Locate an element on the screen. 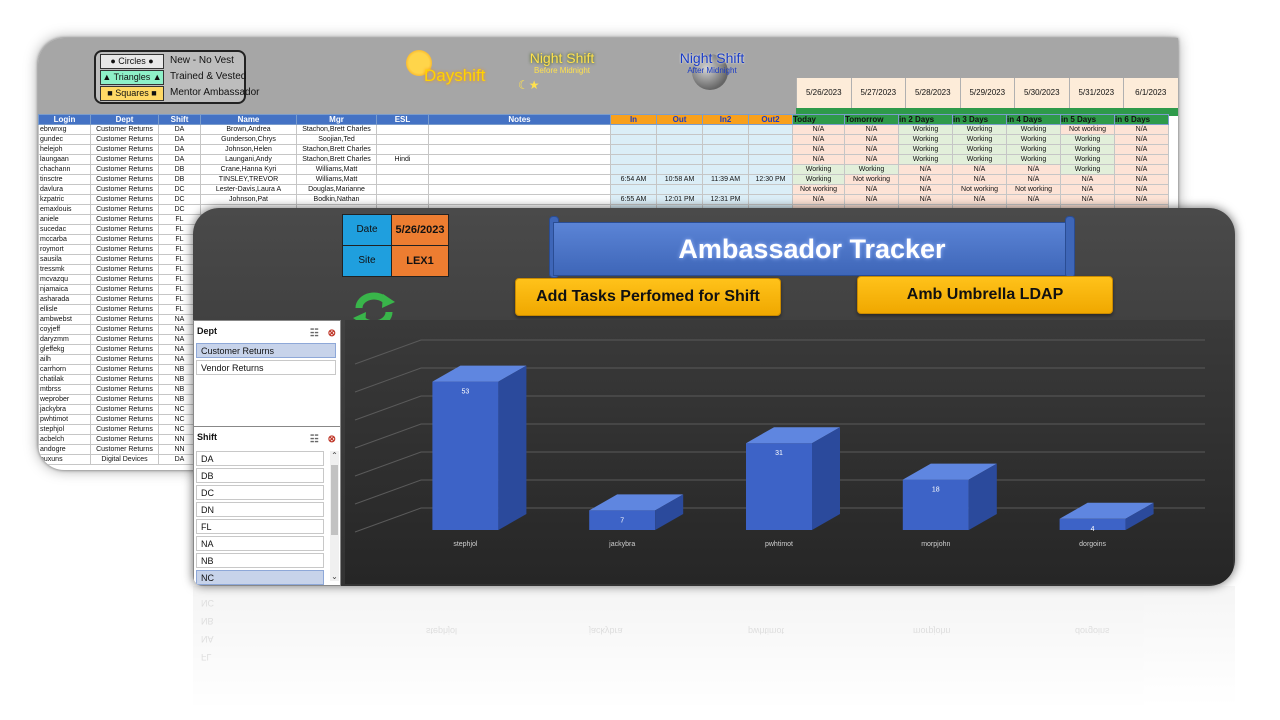  chart-bar: 53 is located at coordinates (479, 447).